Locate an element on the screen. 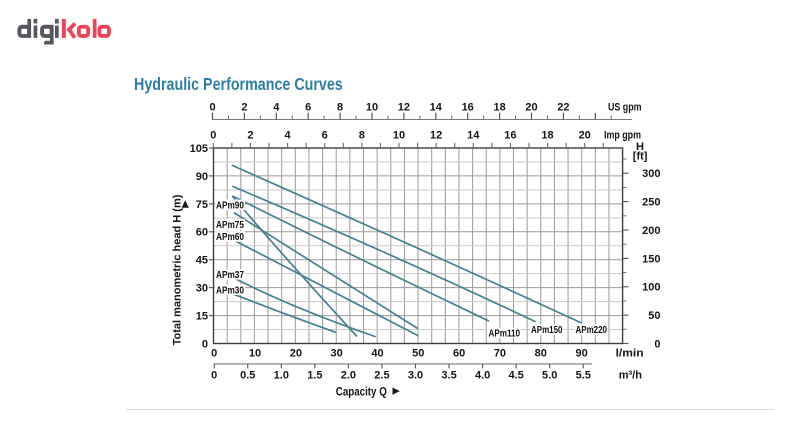  svg-text: 250 is located at coordinates (651, 203).